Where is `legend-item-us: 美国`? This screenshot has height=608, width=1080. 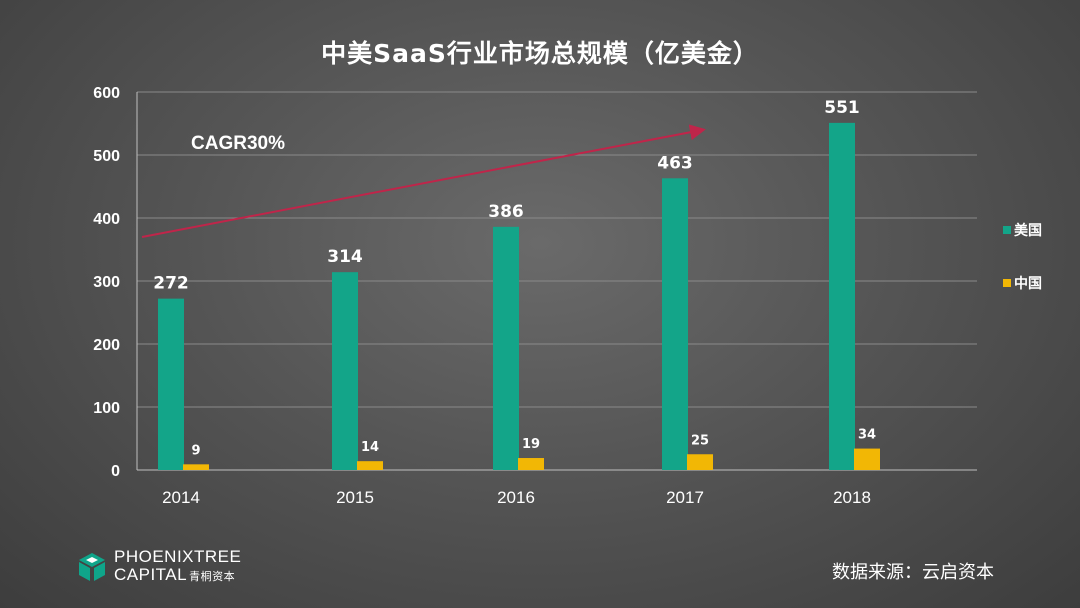 legend-item-us: 美国 is located at coordinates (1022, 230).